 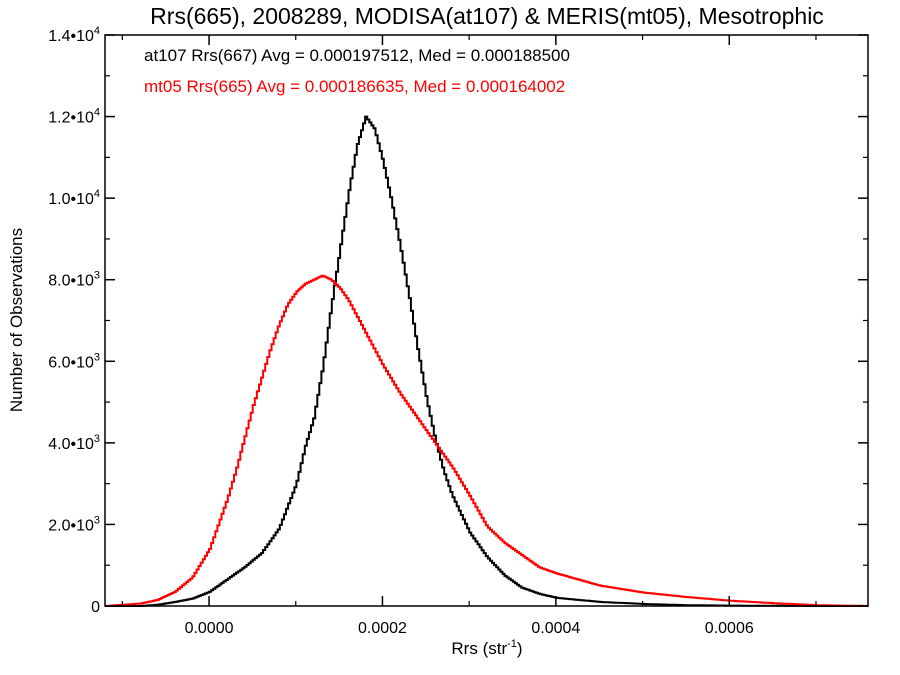 I want to click on y-tick-label: 1.2•104, so click(x=74, y=117).